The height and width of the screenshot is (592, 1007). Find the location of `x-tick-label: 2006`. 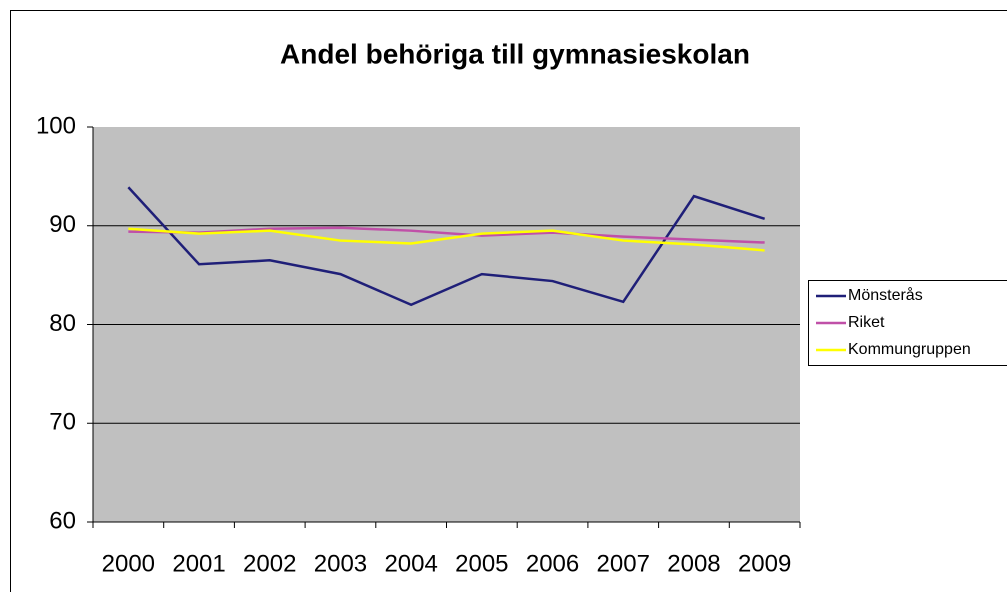

x-tick-label: 2006 is located at coordinates (552, 563).